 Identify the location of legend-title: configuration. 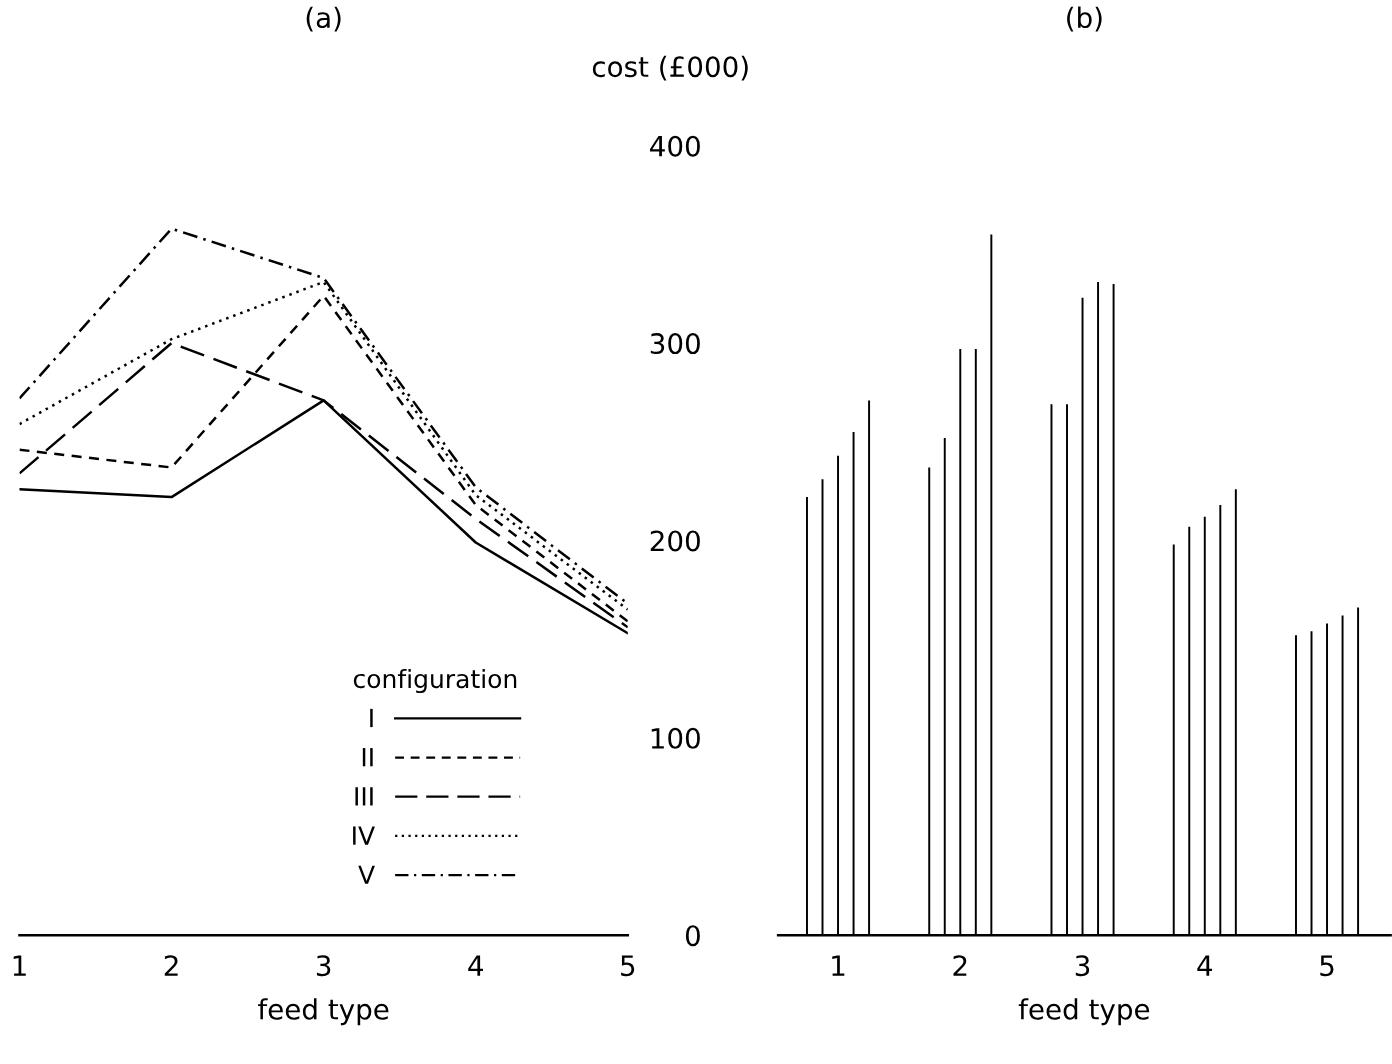
(435, 681).